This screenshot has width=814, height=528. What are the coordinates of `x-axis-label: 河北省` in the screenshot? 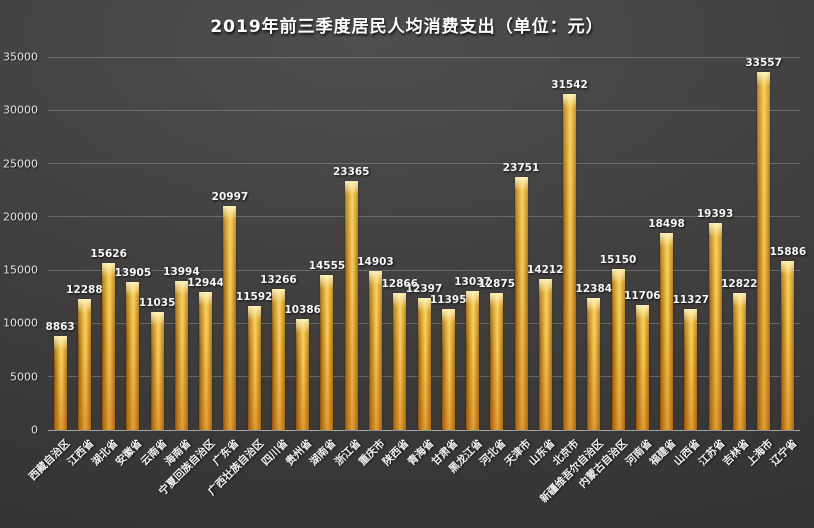 It's located at (493, 453).